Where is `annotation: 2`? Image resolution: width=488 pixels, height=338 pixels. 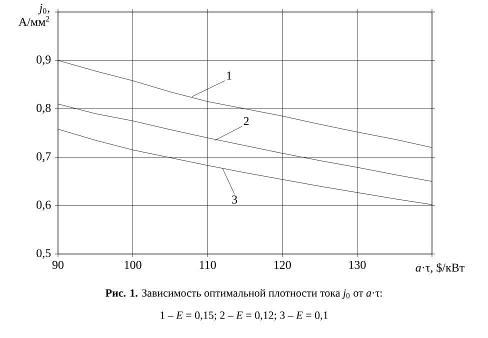 annotation: 2 is located at coordinates (246, 121).